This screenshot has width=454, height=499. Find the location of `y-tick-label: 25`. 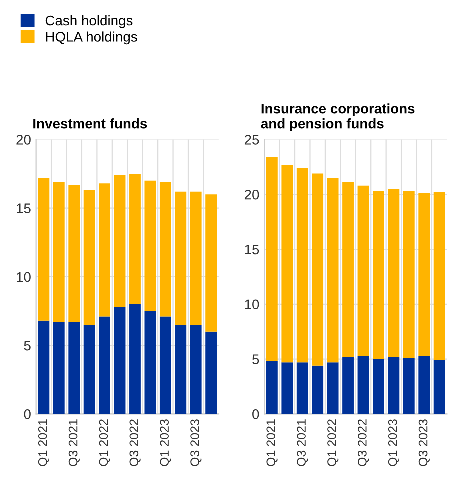

y-tick-label: 25 is located at coordinates (252, 140).